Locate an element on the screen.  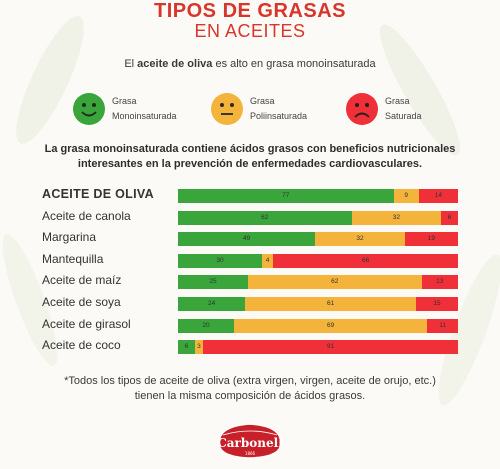
data-label: 61 is located at coordinates (330, 303).